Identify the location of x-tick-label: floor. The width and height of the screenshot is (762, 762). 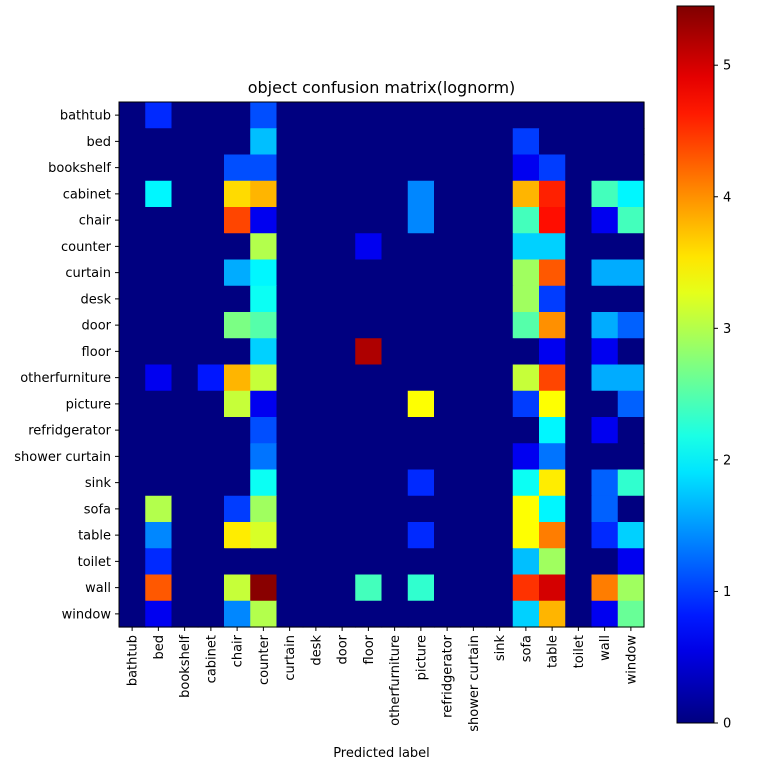
(369, 649).